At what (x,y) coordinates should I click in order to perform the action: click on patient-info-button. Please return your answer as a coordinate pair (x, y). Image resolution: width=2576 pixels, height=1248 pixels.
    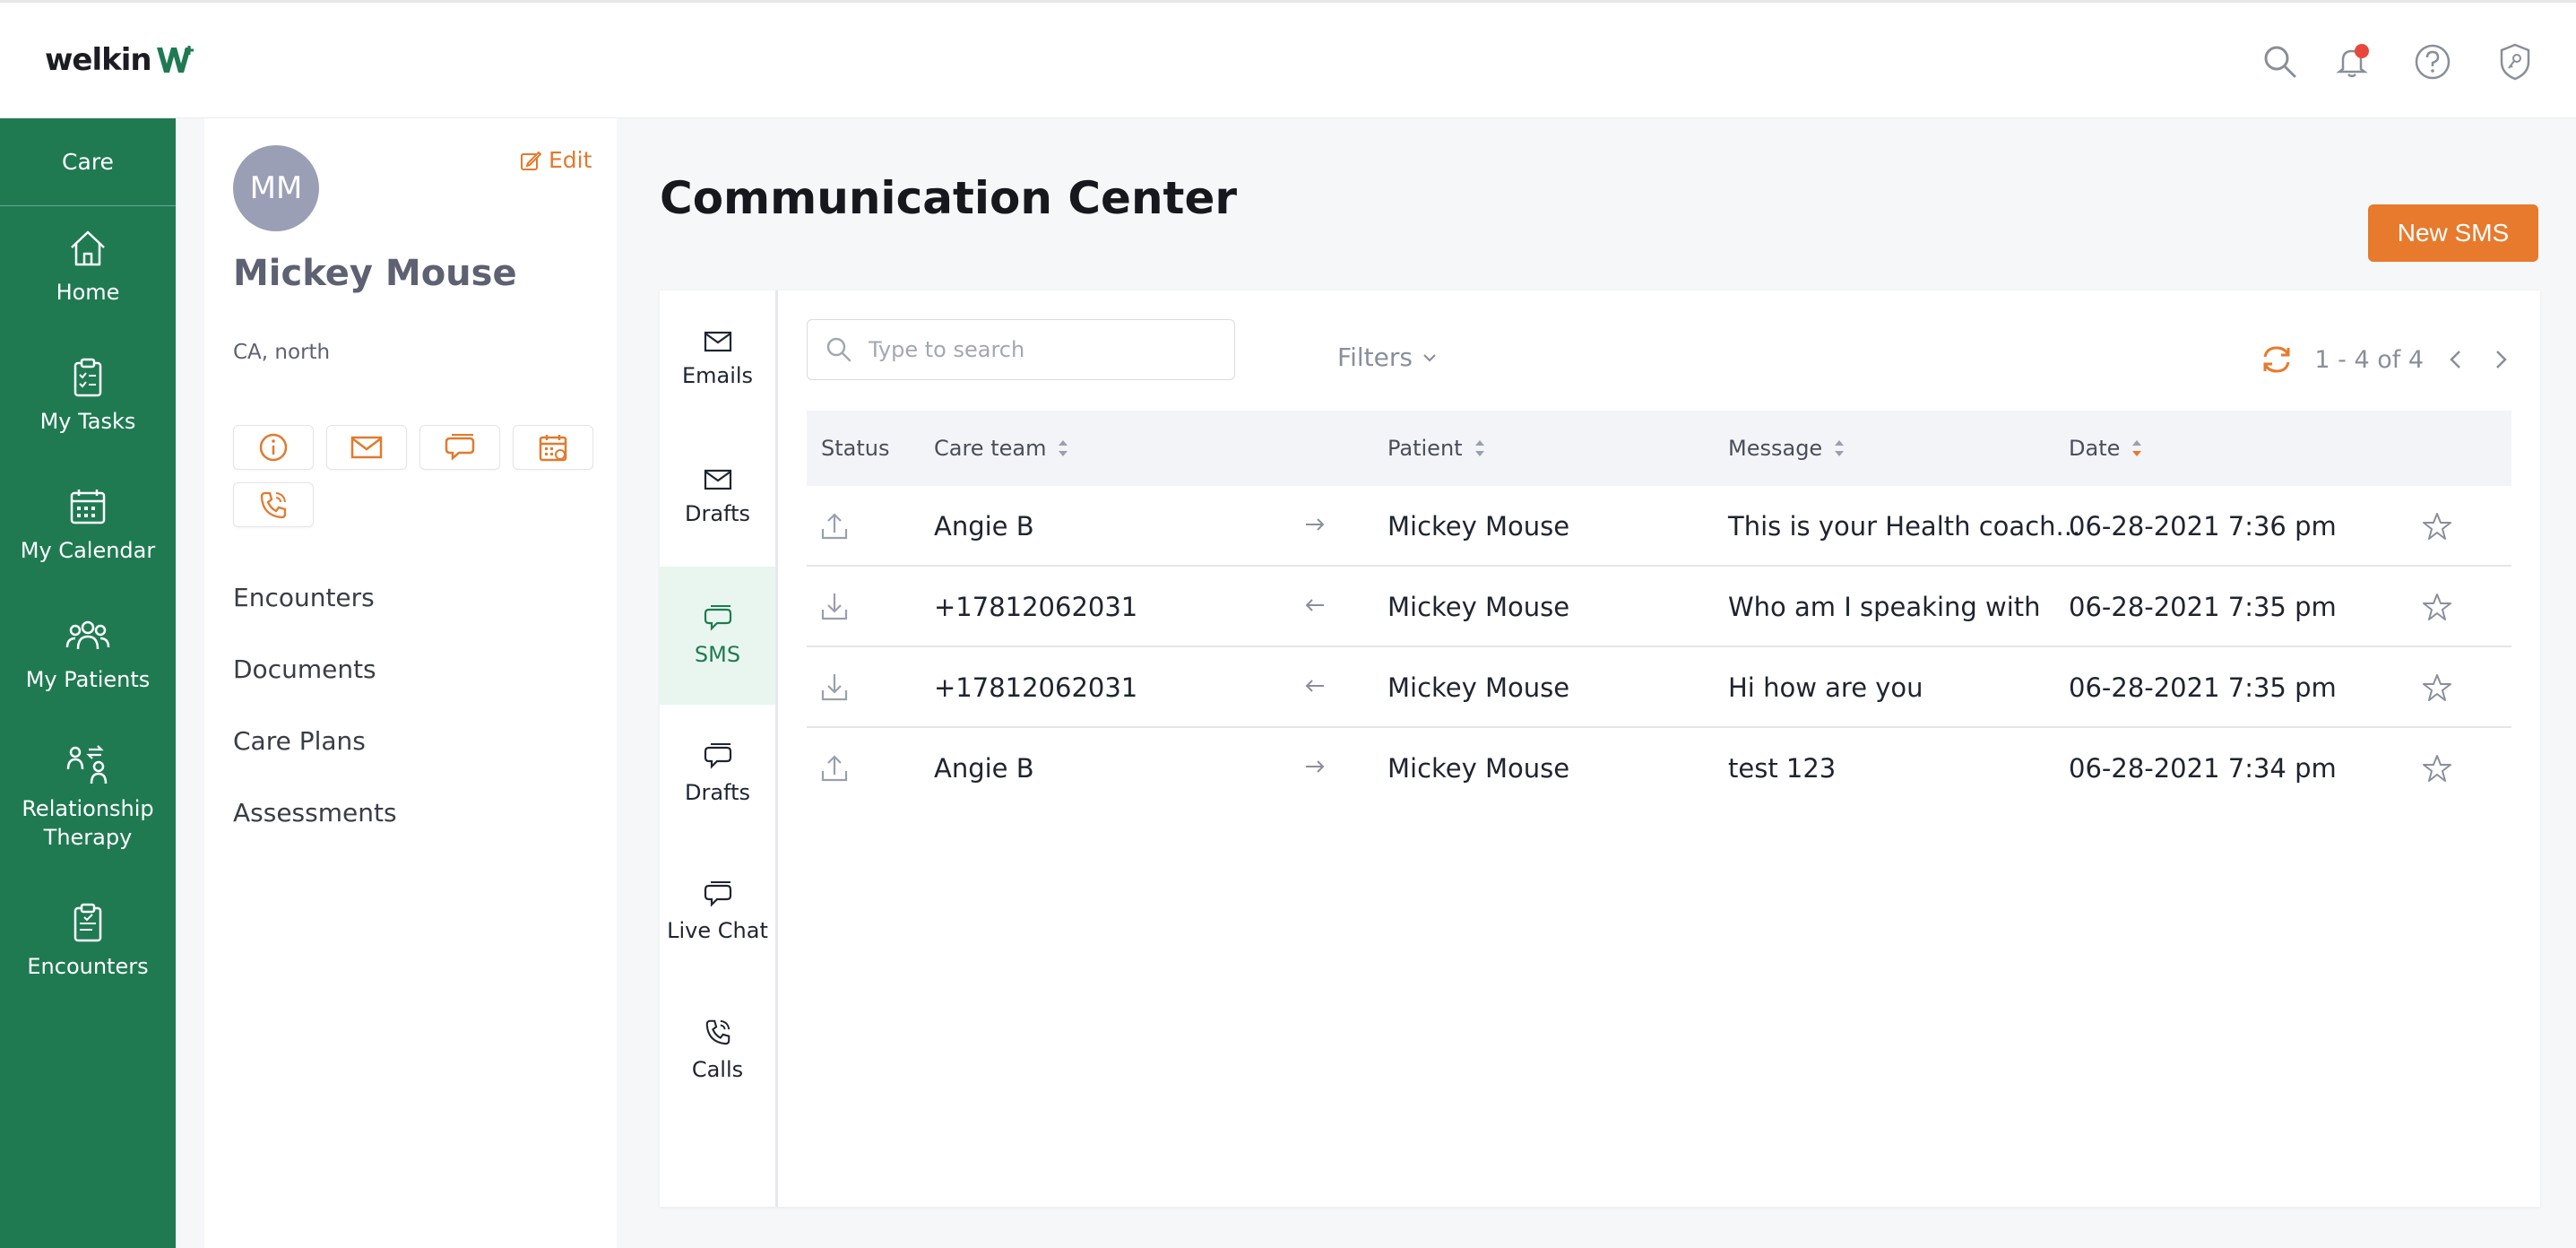
    Looking at the image, I should click on (273, 448).